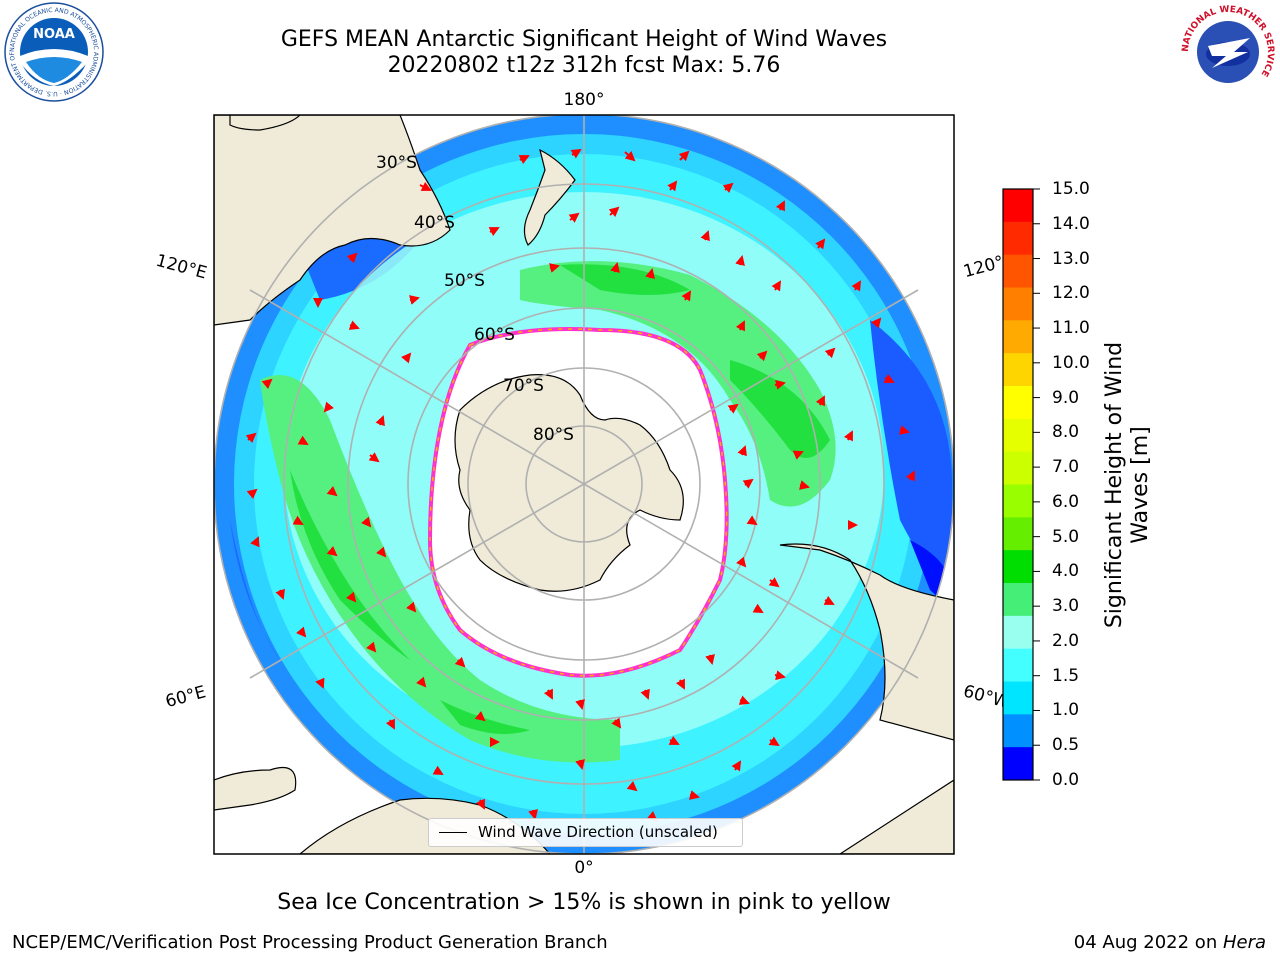  What do you see at coordinates (1066, 710) in the screenshot?
I see `colorbar-tick-label: 1.0` at bounding box center [1066, 710].